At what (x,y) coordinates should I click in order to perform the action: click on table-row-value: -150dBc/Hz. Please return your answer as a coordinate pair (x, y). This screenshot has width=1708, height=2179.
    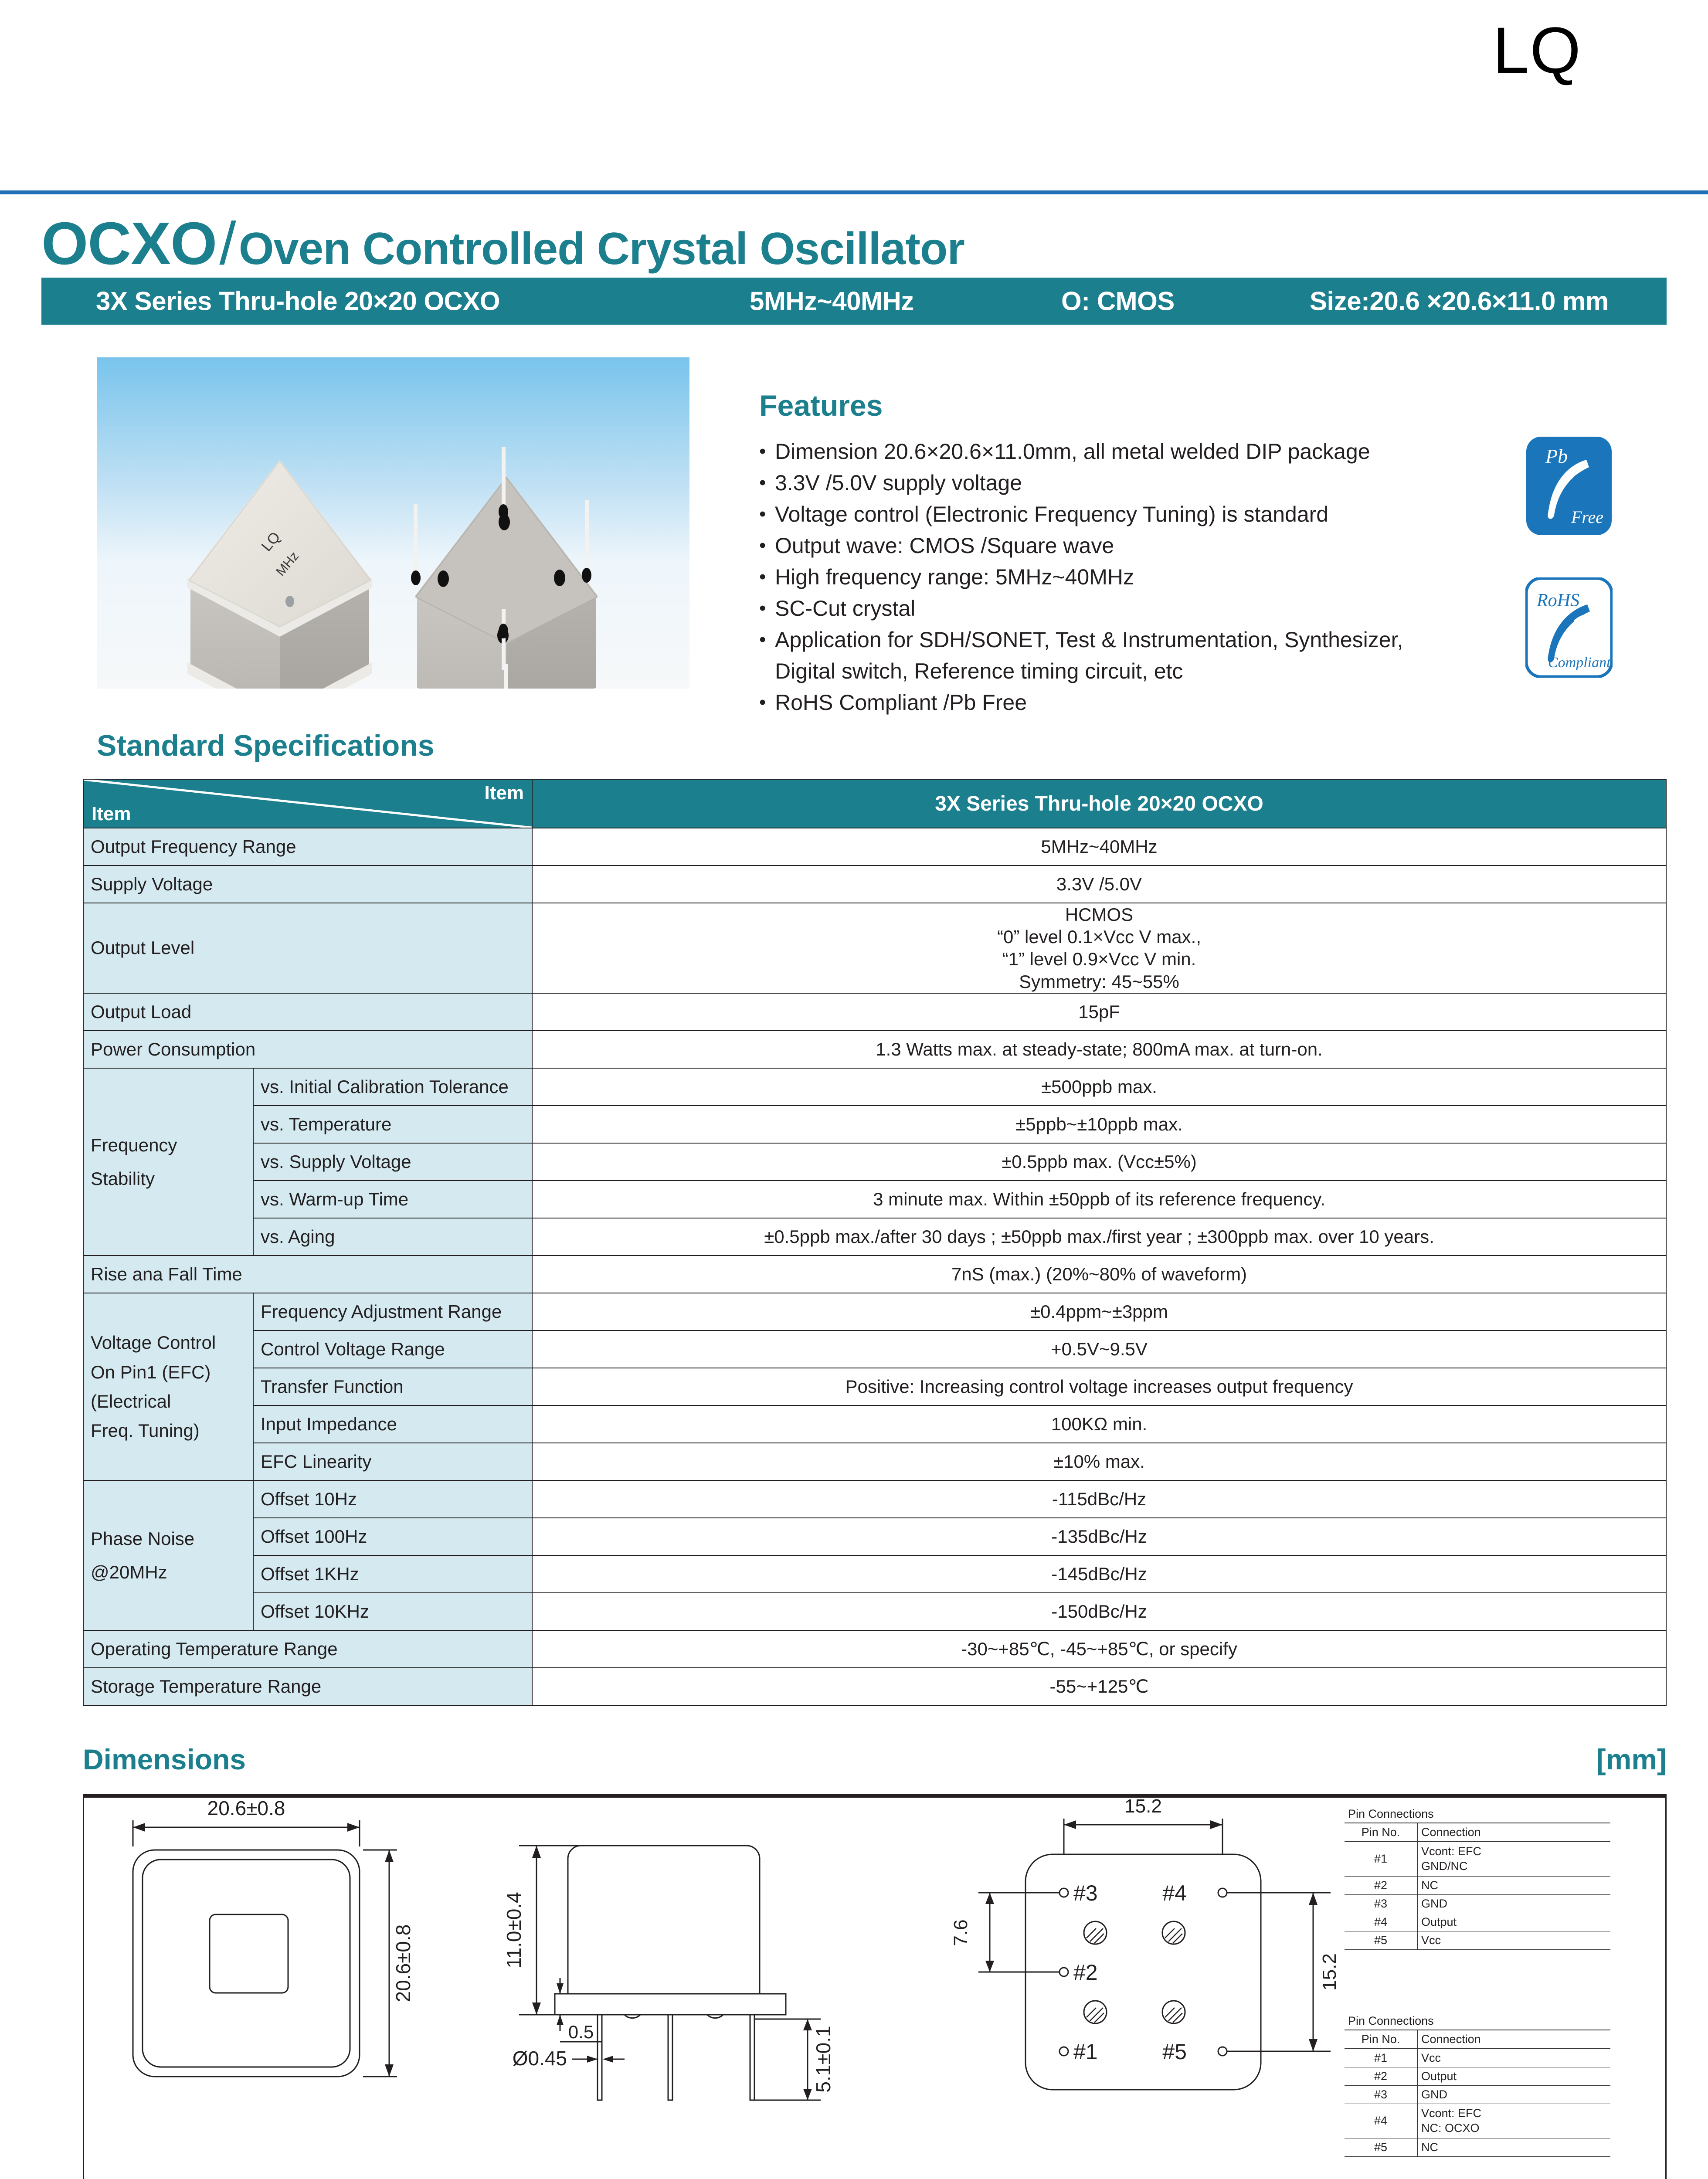
    Looking at the image, I should click on (1099, 1611).